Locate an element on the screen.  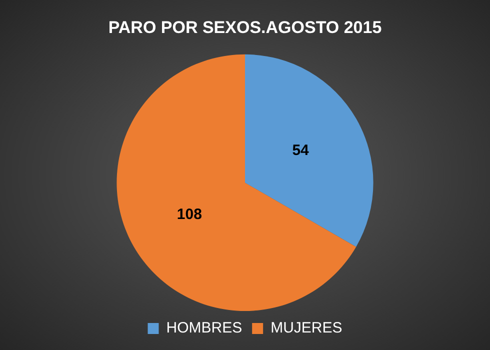
legend-label: HOMBRES is located at coordinates (204, 328).